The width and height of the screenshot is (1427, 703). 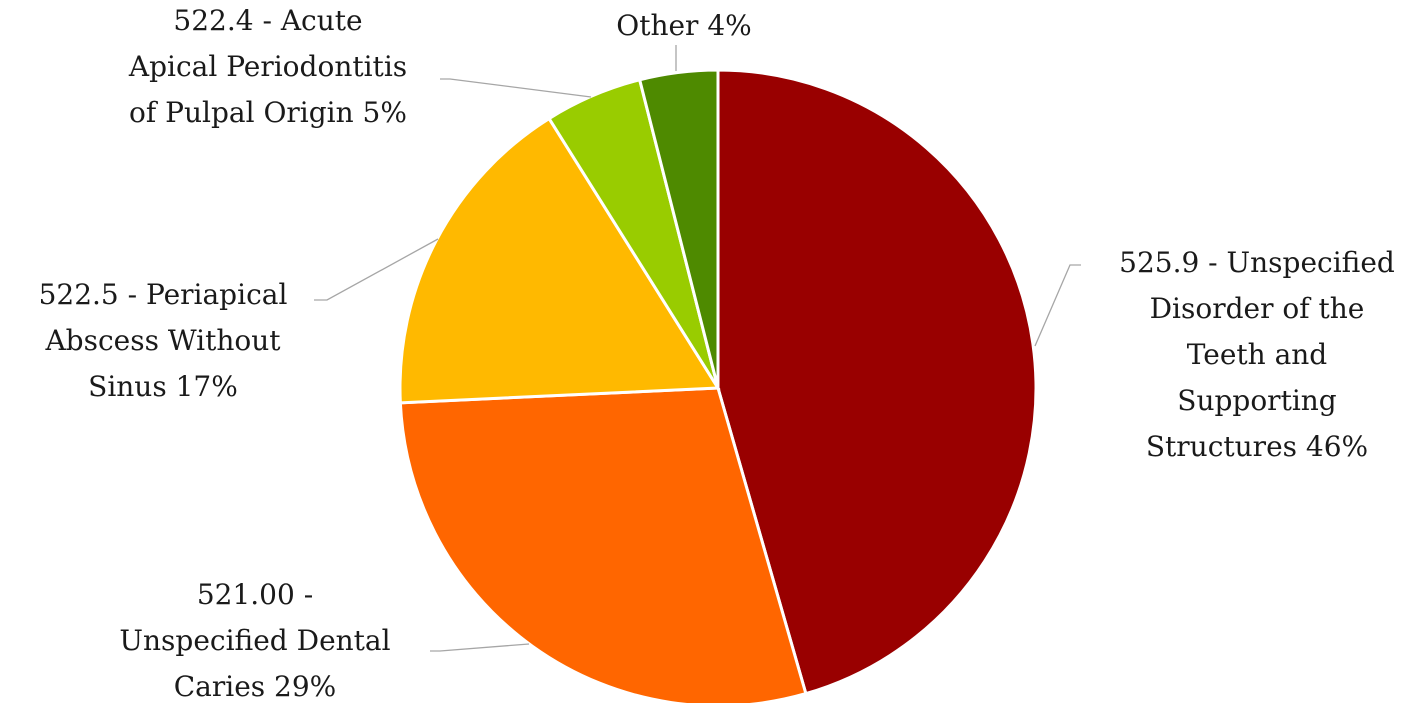 I want to click on data-label-line: Structures 46%, so click(x=1257, y=446).